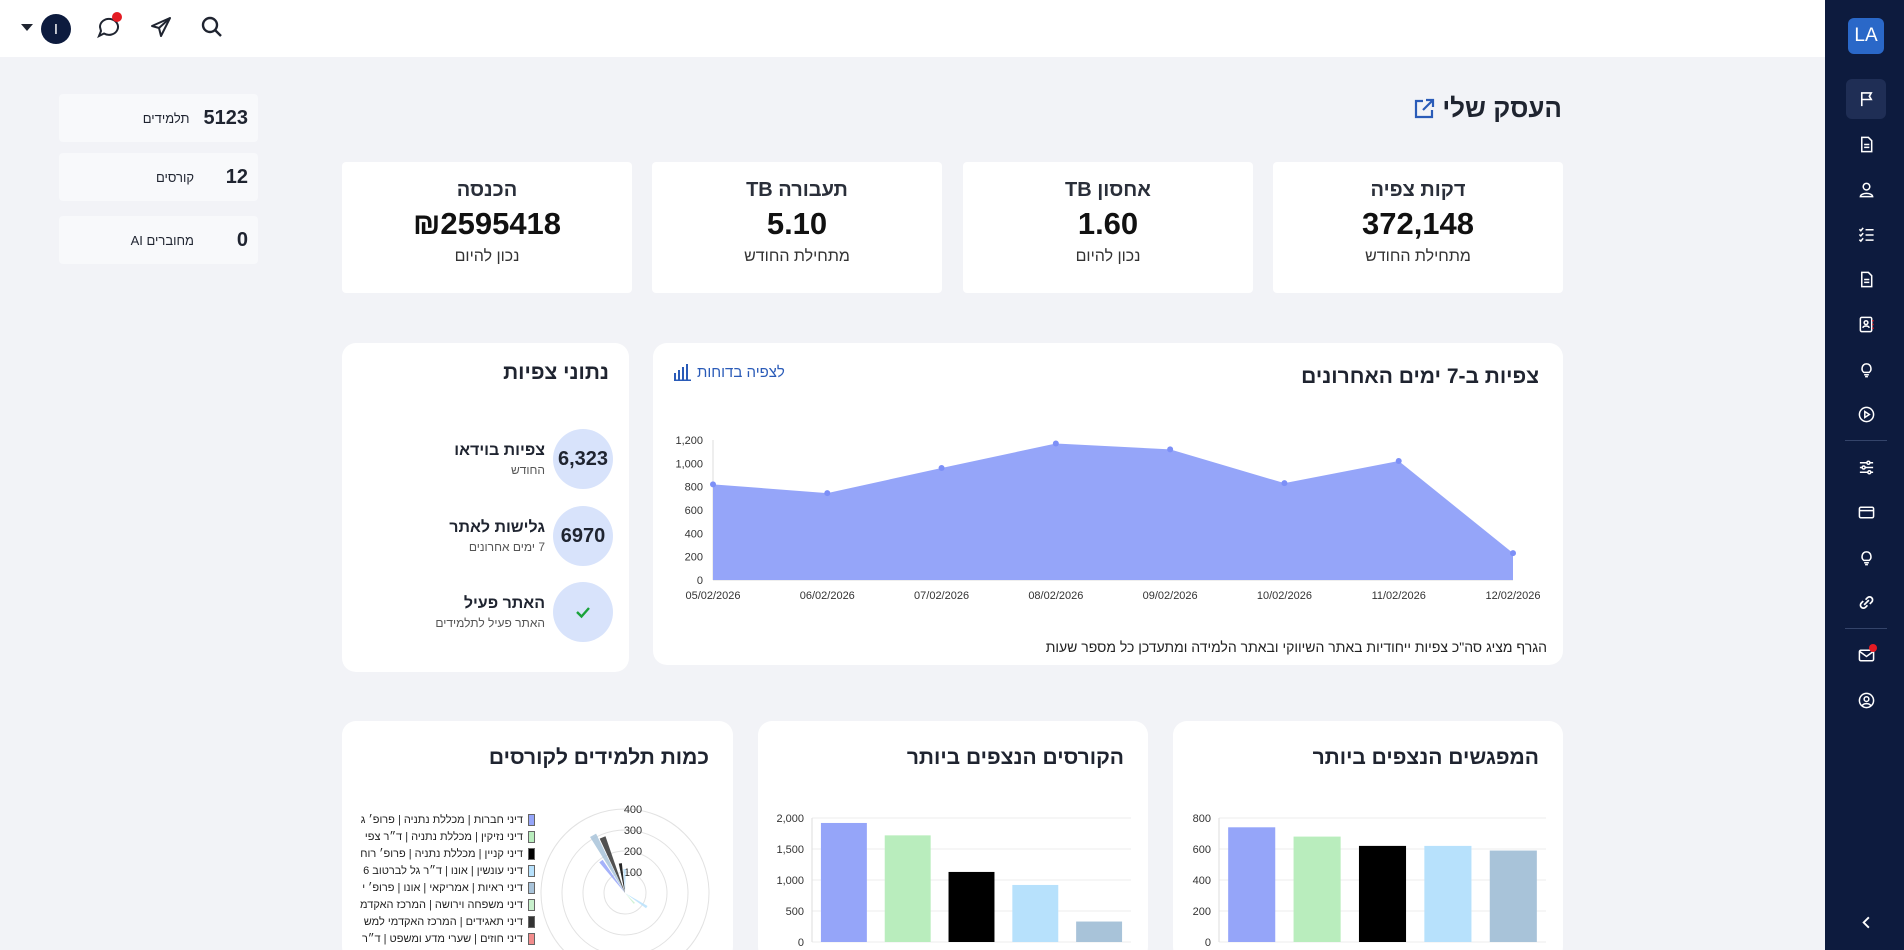  I want to click on counter-value: 5123, so click(226, 117).